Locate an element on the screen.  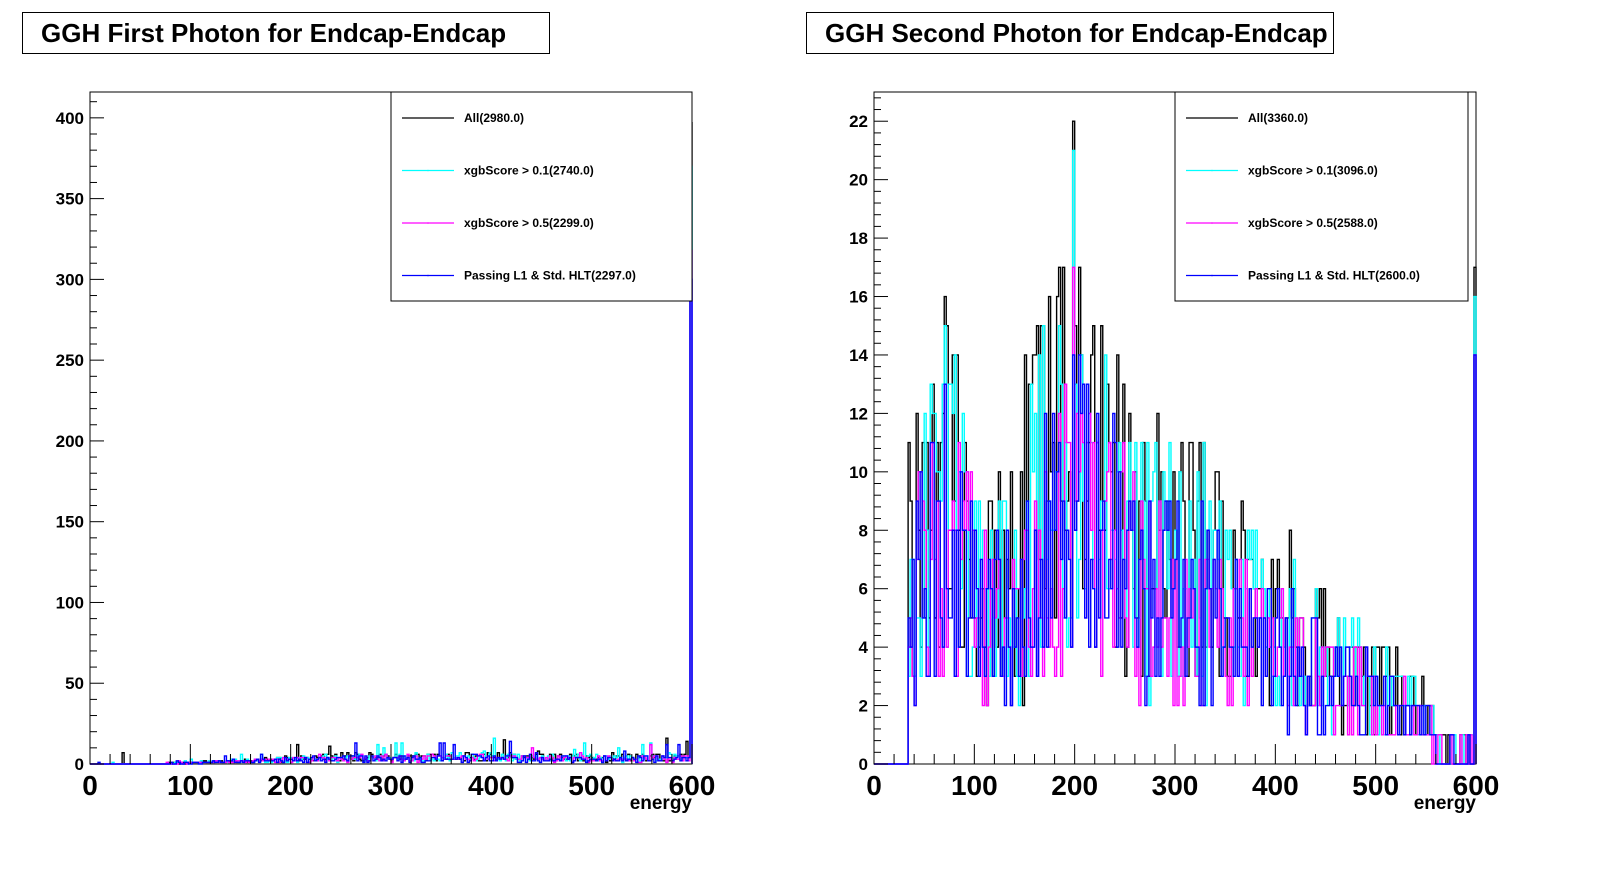
y-tick-label: 50 is located at coordinates (74, 683).